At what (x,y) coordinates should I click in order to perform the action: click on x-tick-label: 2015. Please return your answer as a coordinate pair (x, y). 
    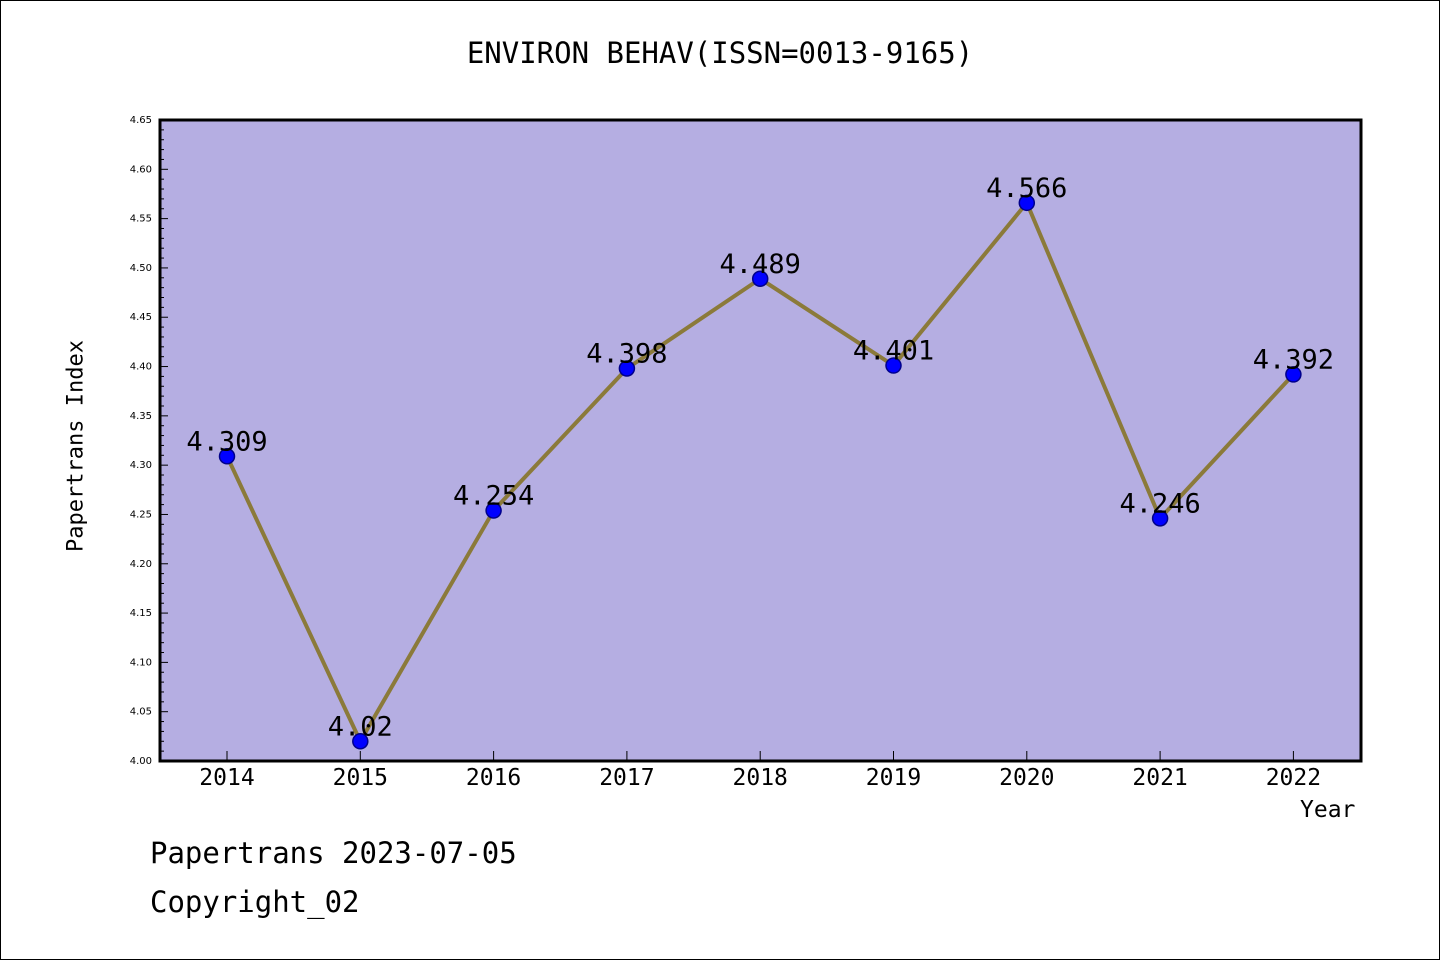
    Looking at the image, I should click on (360, 778).